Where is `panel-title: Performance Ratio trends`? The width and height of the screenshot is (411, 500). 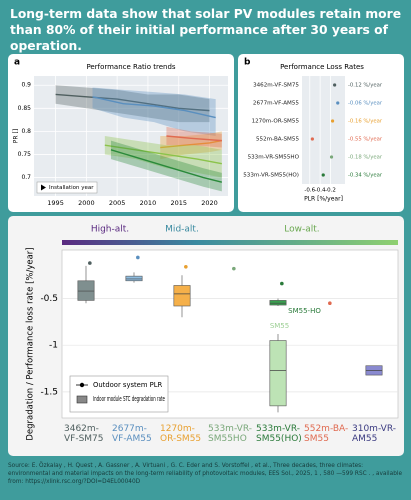
panel-title: Performance Ratio trends is located at coordinates (130, 67).